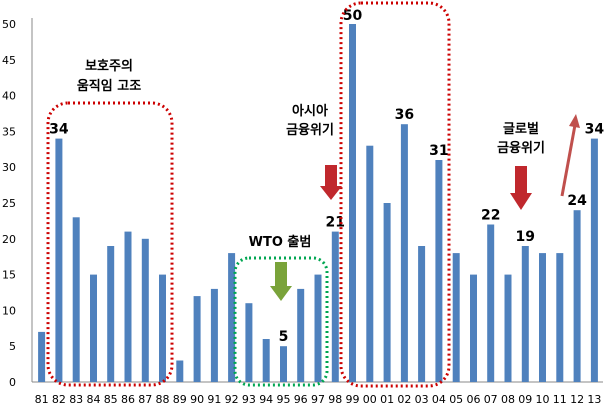  Describe the element at coordinates (525, 399) in the screenshot. I see `x-tick-label: 09` at that location.